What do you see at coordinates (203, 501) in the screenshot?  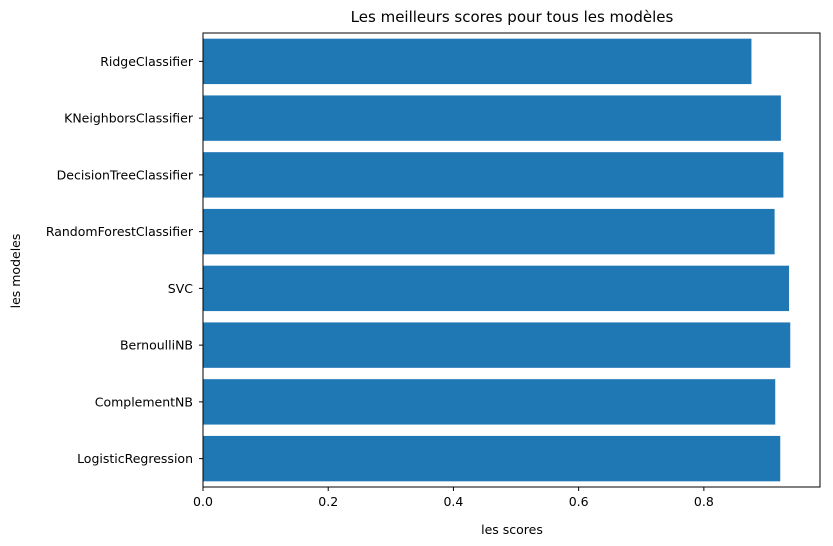 I see `x-tick-label: 0.0` at bounding box center [203, 501].